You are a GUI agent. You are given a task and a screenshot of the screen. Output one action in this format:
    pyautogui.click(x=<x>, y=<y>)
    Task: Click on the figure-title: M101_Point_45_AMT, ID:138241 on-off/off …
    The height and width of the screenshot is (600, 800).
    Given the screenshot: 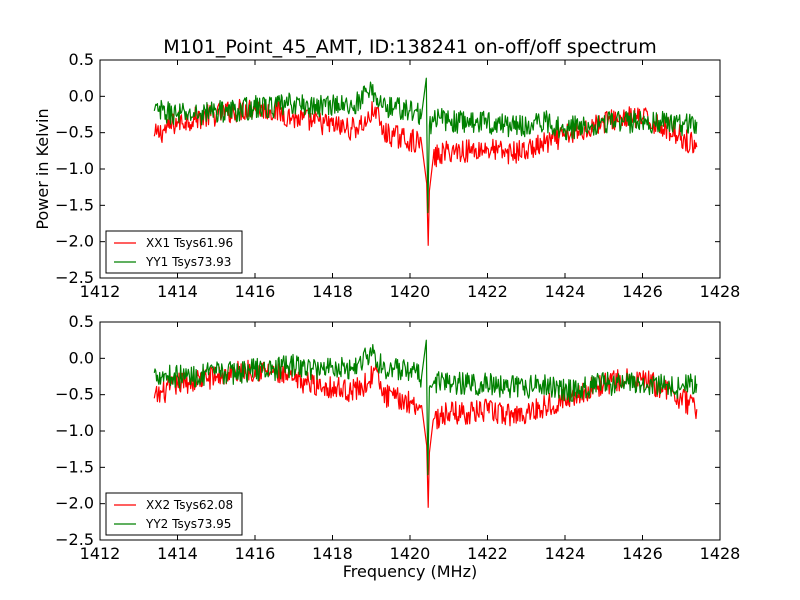 What is the action you would take?
    pyautogui.click(x=409, y=47)
    